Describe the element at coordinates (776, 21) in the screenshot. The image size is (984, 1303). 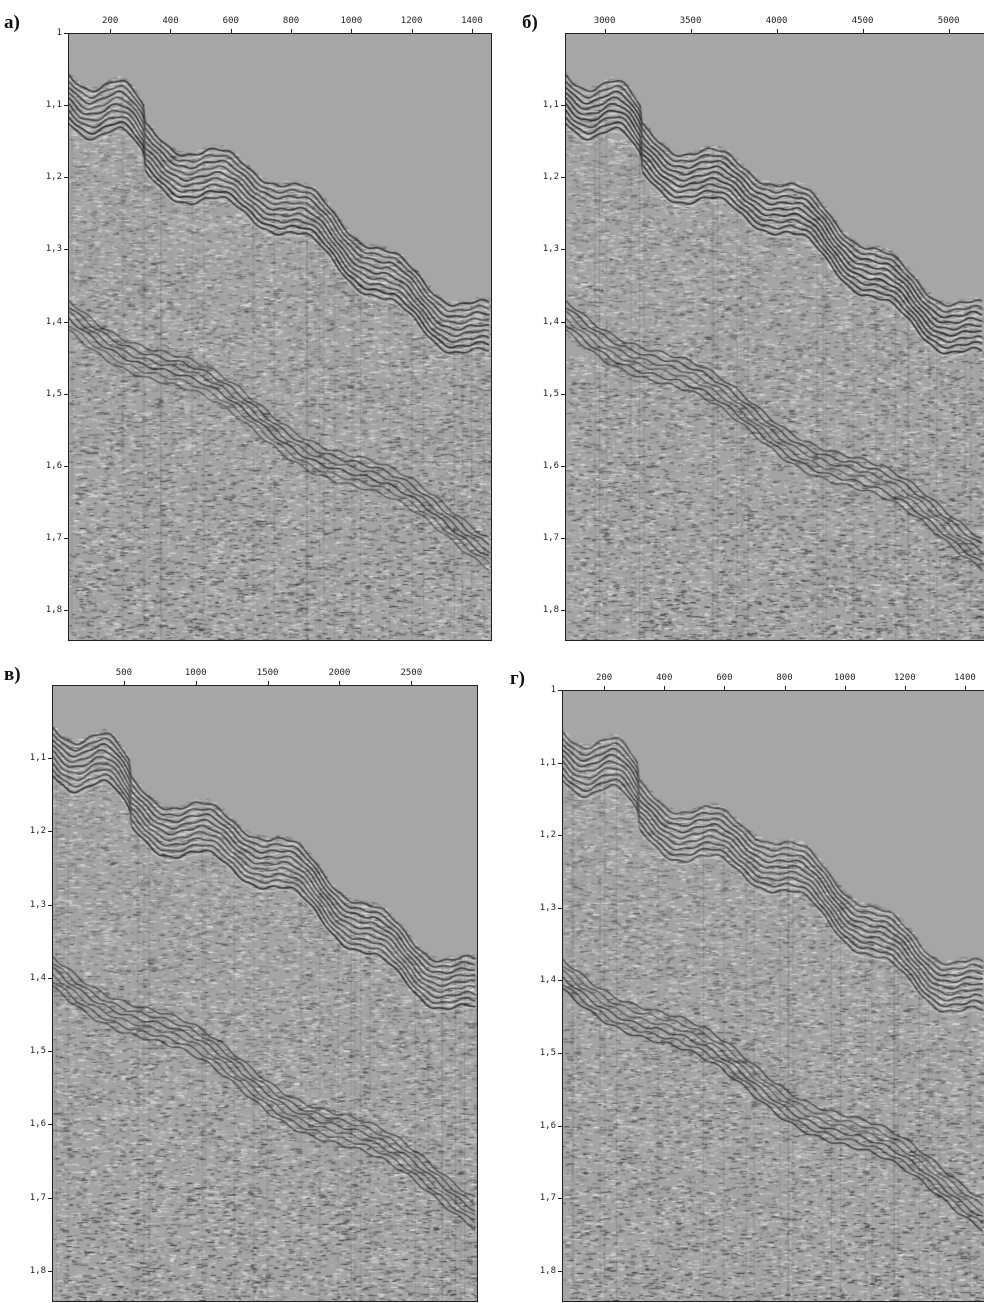
I see `x-tick-label: 4000` at that location.